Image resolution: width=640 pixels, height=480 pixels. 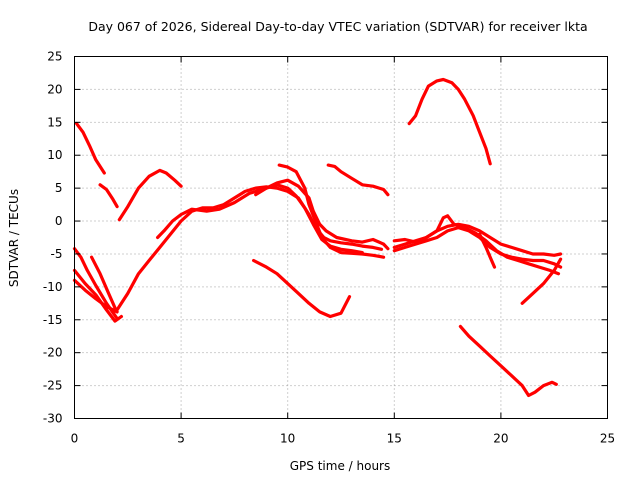 I want to click on y-tick-label: 25, so click(x=54, y=57).